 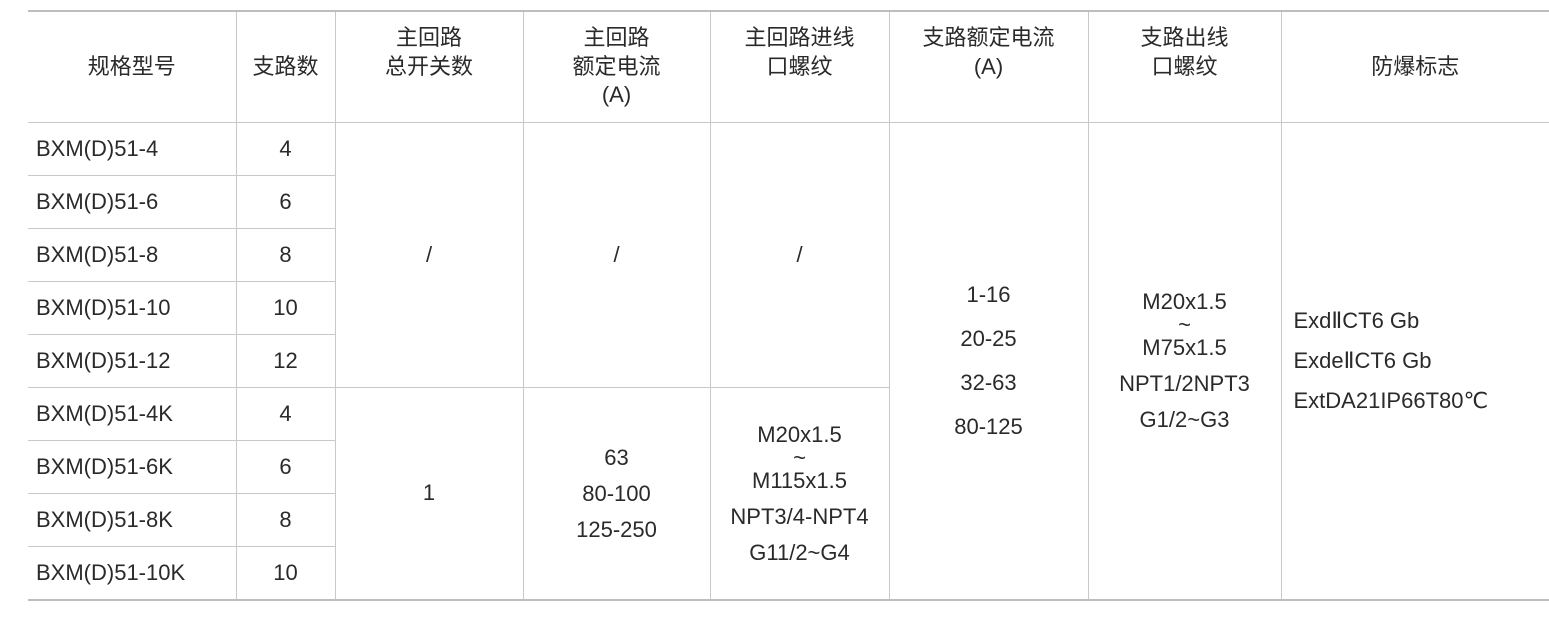 What do you see at coordinates (132, 467) in the screenshot?
I see `model-cell: BXM(D)51-6K` at bounding box center [132, 467].